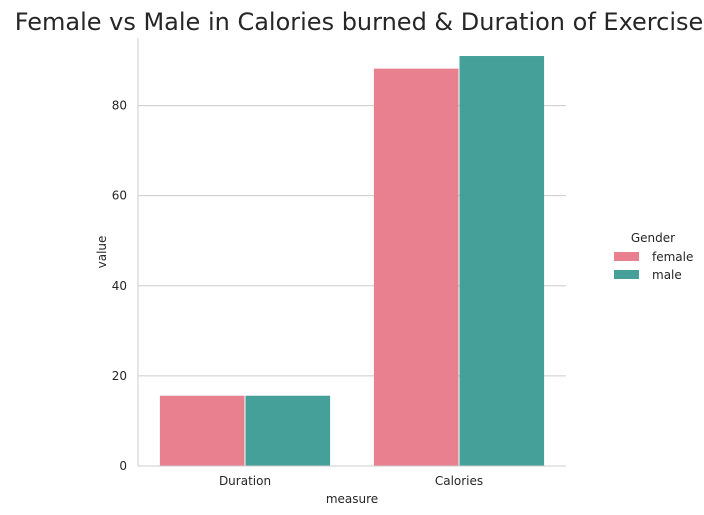 This screenshot has height=515, width=704. What do you see at coordinates (123, 466) in the screenshot?
I see `y-tick-label: 0` at bounding box center [123, 466].